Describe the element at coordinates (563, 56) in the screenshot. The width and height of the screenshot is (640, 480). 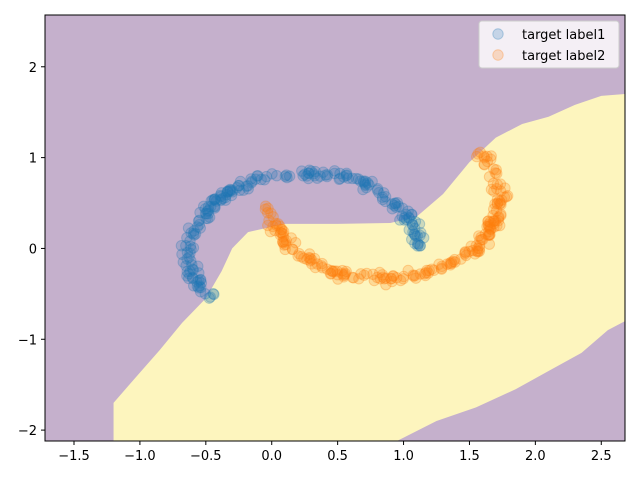
I see `legend-label-2: target label2` at that location.